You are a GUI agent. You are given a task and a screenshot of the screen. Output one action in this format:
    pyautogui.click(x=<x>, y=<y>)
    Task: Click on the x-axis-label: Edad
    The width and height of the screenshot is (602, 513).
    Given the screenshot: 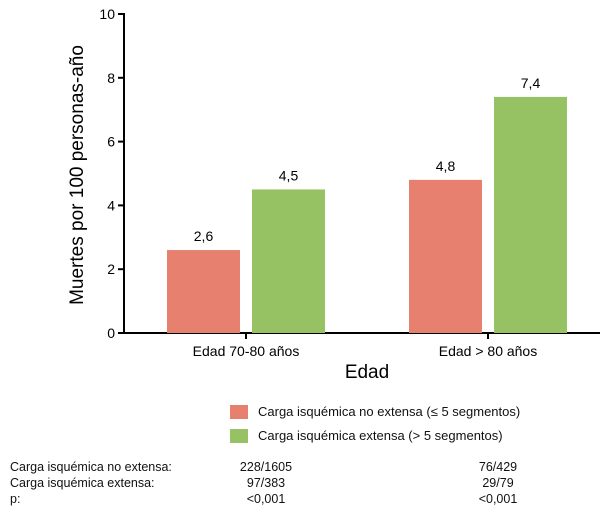 What is the action you would take?
    pyautogui.click(x=367, y=372)
    